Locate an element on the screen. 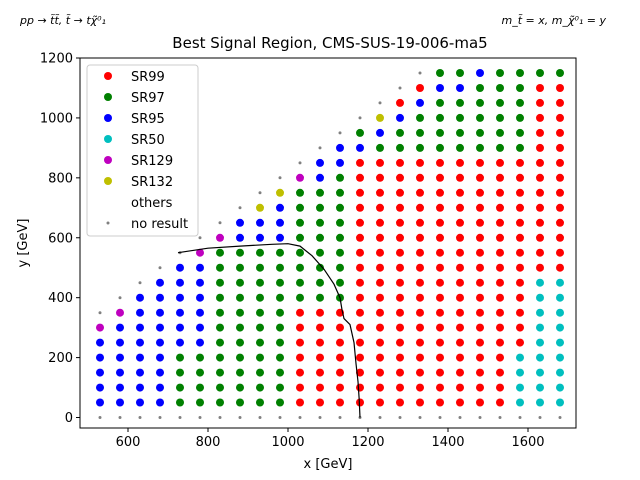  y-axis-ticks: 0 200 400 600 800 1000 1200 is located at coordinates (60, 239).